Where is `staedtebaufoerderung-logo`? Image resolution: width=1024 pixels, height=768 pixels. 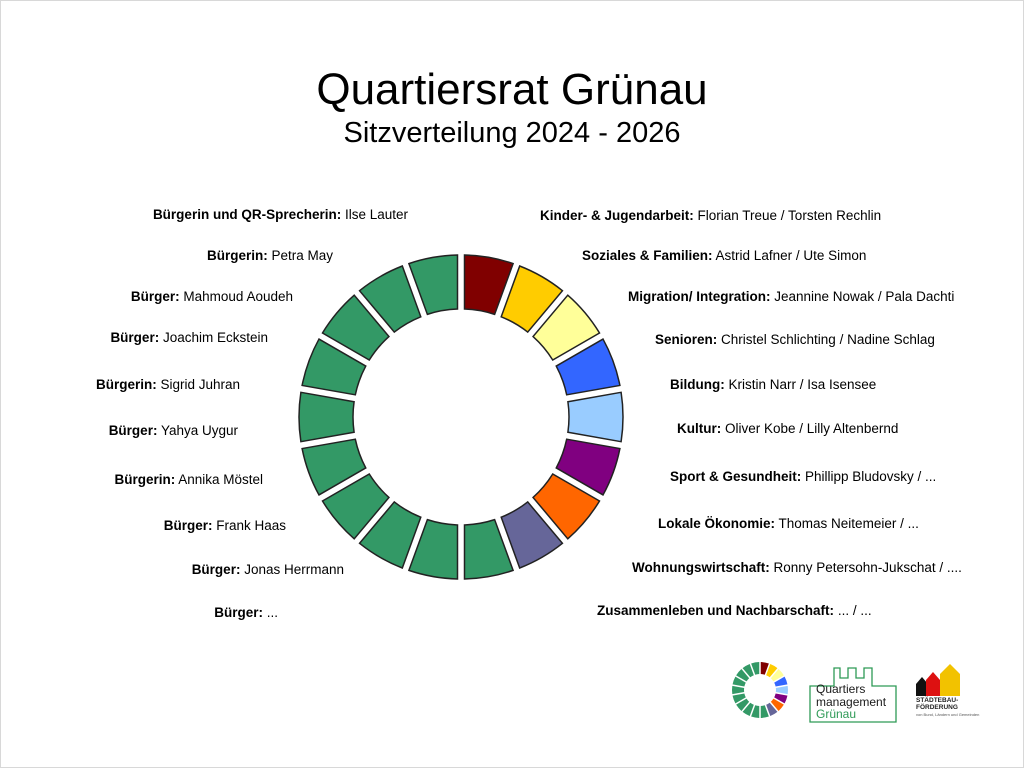
staedtebaufoerderung-logo is located at coordinates (938, 680).